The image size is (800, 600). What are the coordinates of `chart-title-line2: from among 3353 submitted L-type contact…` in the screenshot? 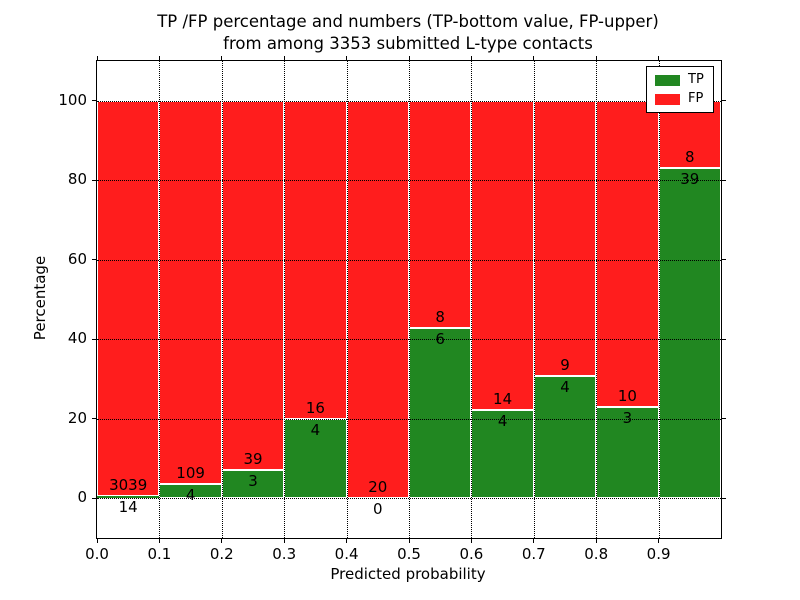 It's located at (408, 43).